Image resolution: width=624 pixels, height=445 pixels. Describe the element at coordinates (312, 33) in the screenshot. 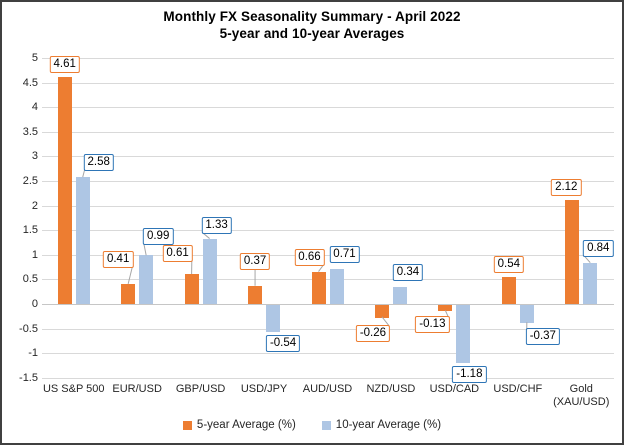

I see `chart-subtitle: 5-year and 10-year Averages` at that location.